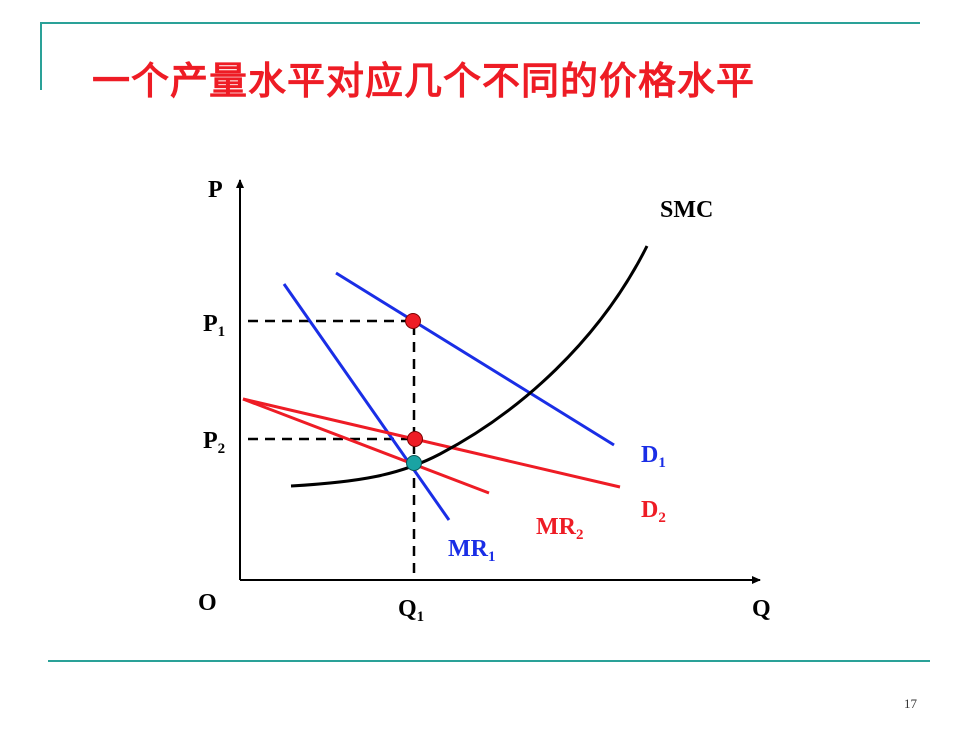 This screenshot has width=980, height=735. I want to click on y-axis-label: P, so click(215, 190).